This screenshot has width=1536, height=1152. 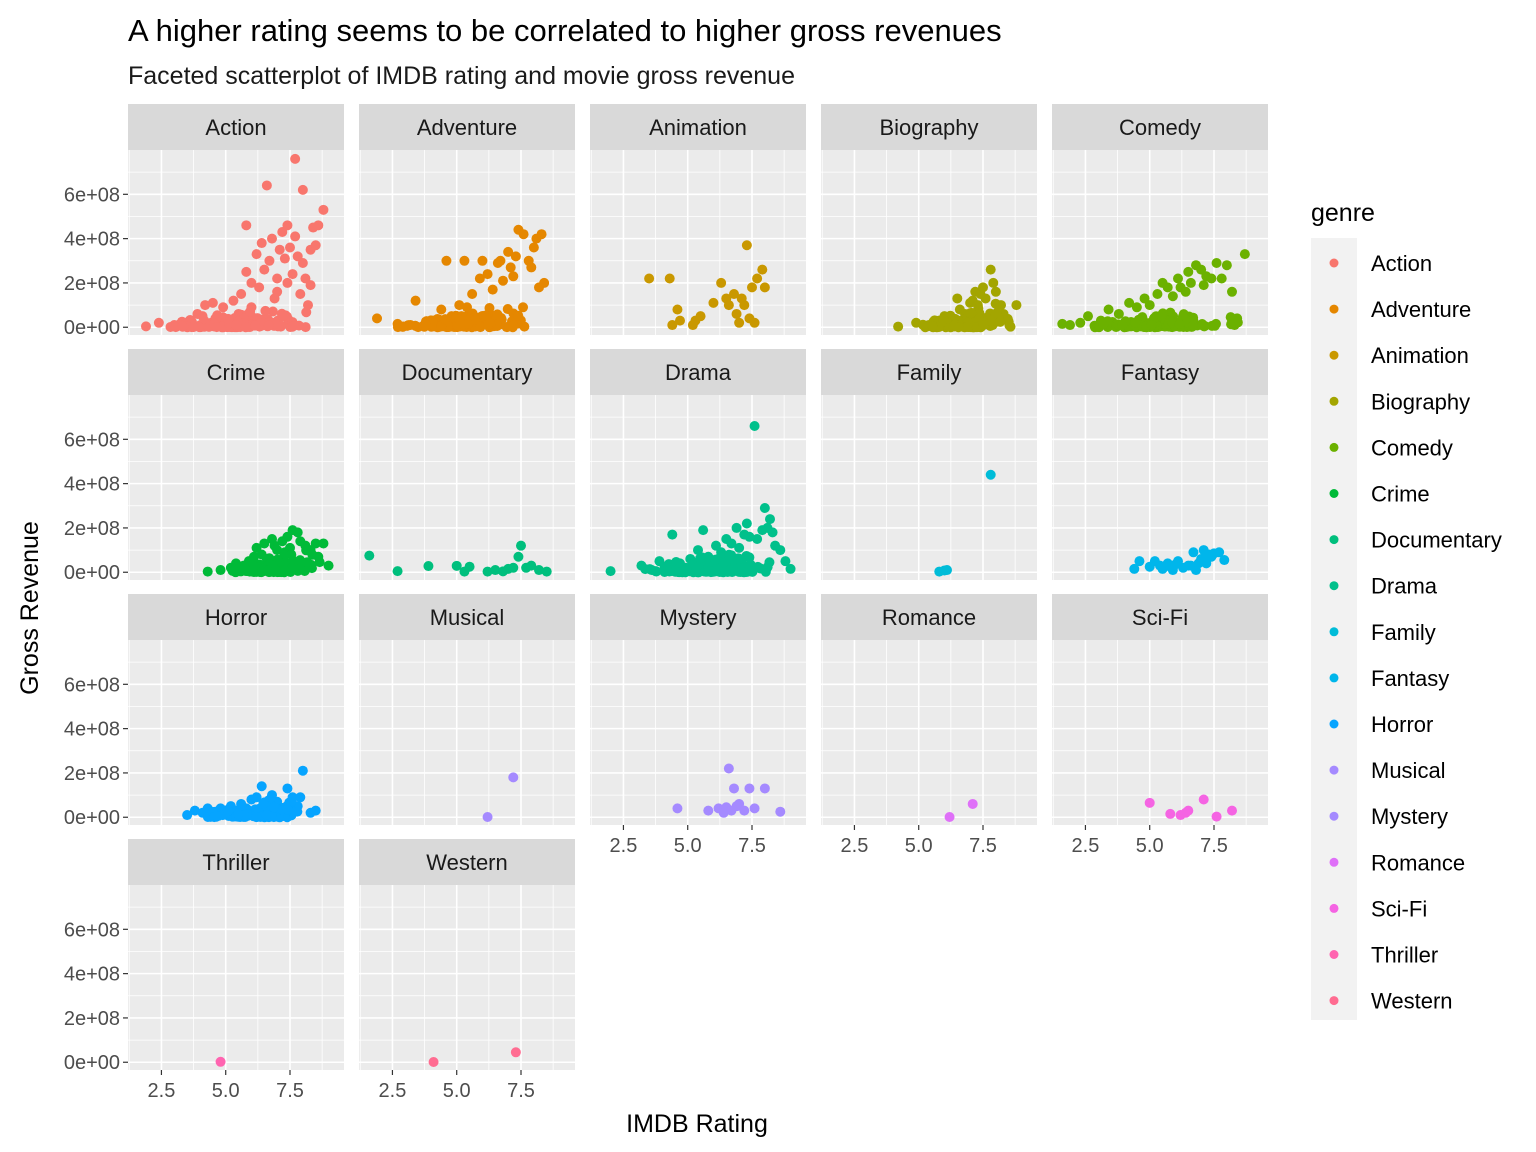 I want to click on facet-thriller: Thriller 0e+00 2e+08 4e+08 6e+08 2.5 5.0 7.5, so click(x=204, y=970).